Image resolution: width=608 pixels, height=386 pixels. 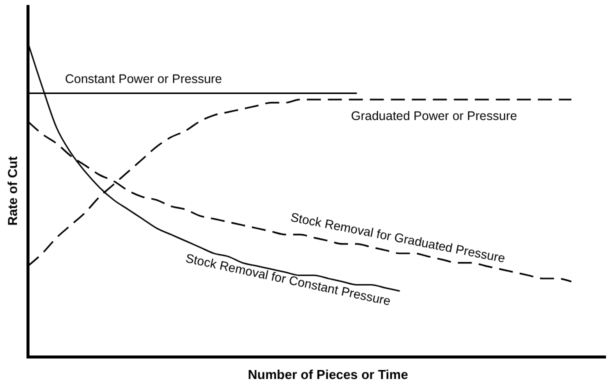 I want to click on x-axis-title: Number of Pieces or Time, so click(x=328, y=374).